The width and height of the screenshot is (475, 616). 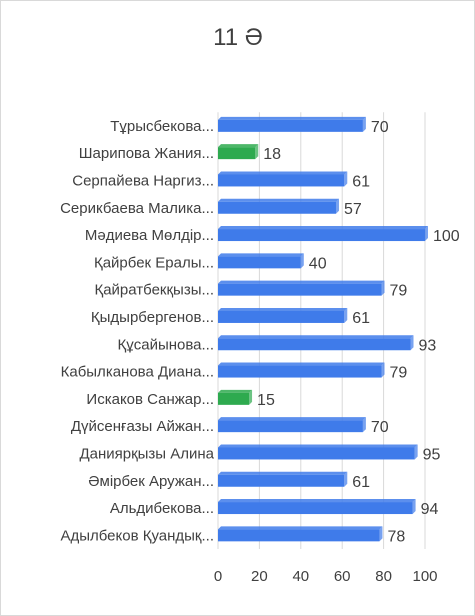 I want to click on x-tick-label: 40, so click(x=300, y=576).